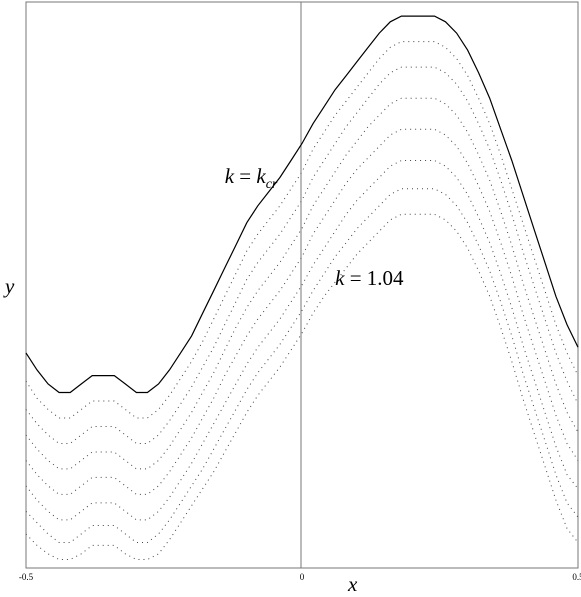 This screenshot has width=581, height=597. What do you see at coordinates (251, 178) in the screenshot?
I see `annotation-0: k = kcr` at bounding box center [251, 178].